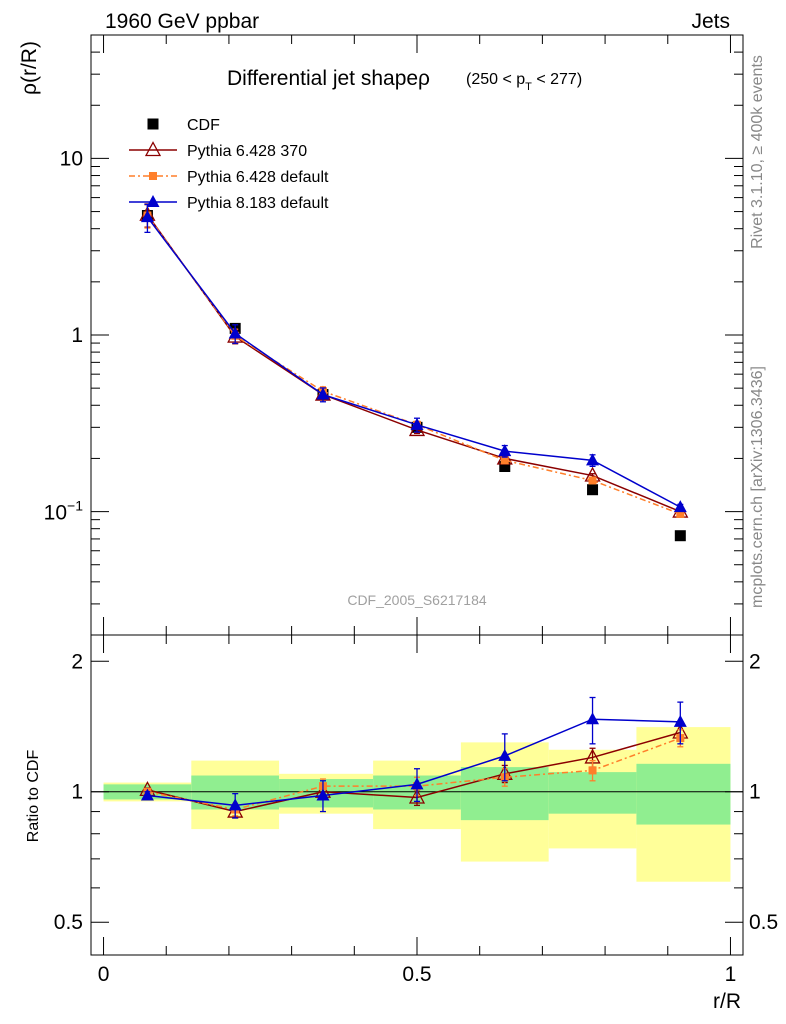  Describe the element at coordinates (77, 335) in the screenshot. I see `y-tick-label: 1` at that location.